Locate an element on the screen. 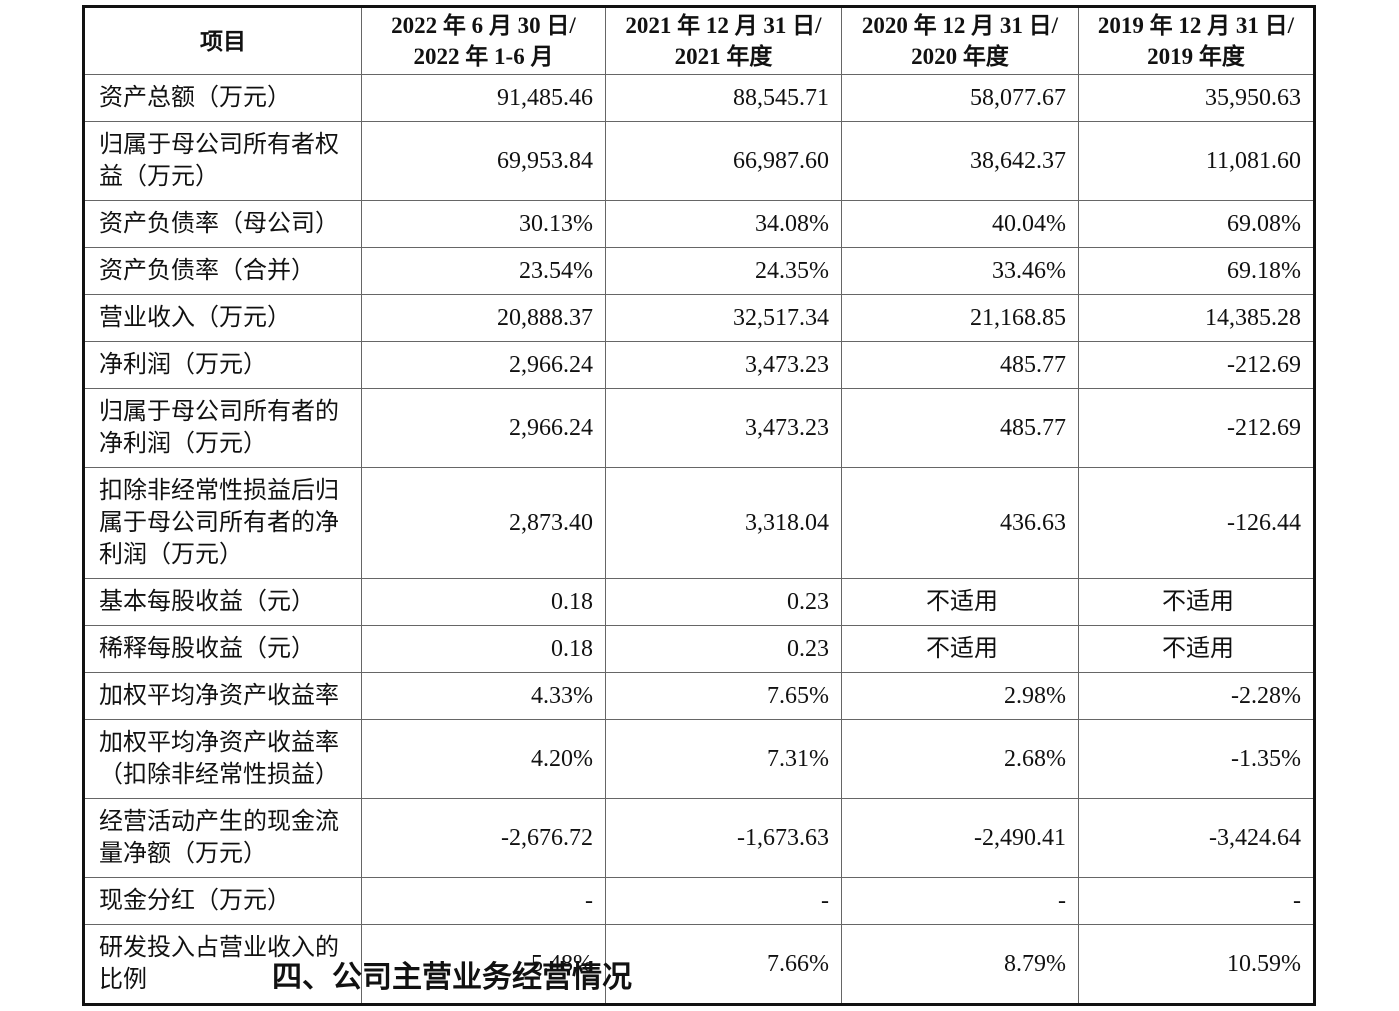 The height and width of the screenshot is (1011, 1399). cell: 10.59% is located at coordinates (1196, 964).